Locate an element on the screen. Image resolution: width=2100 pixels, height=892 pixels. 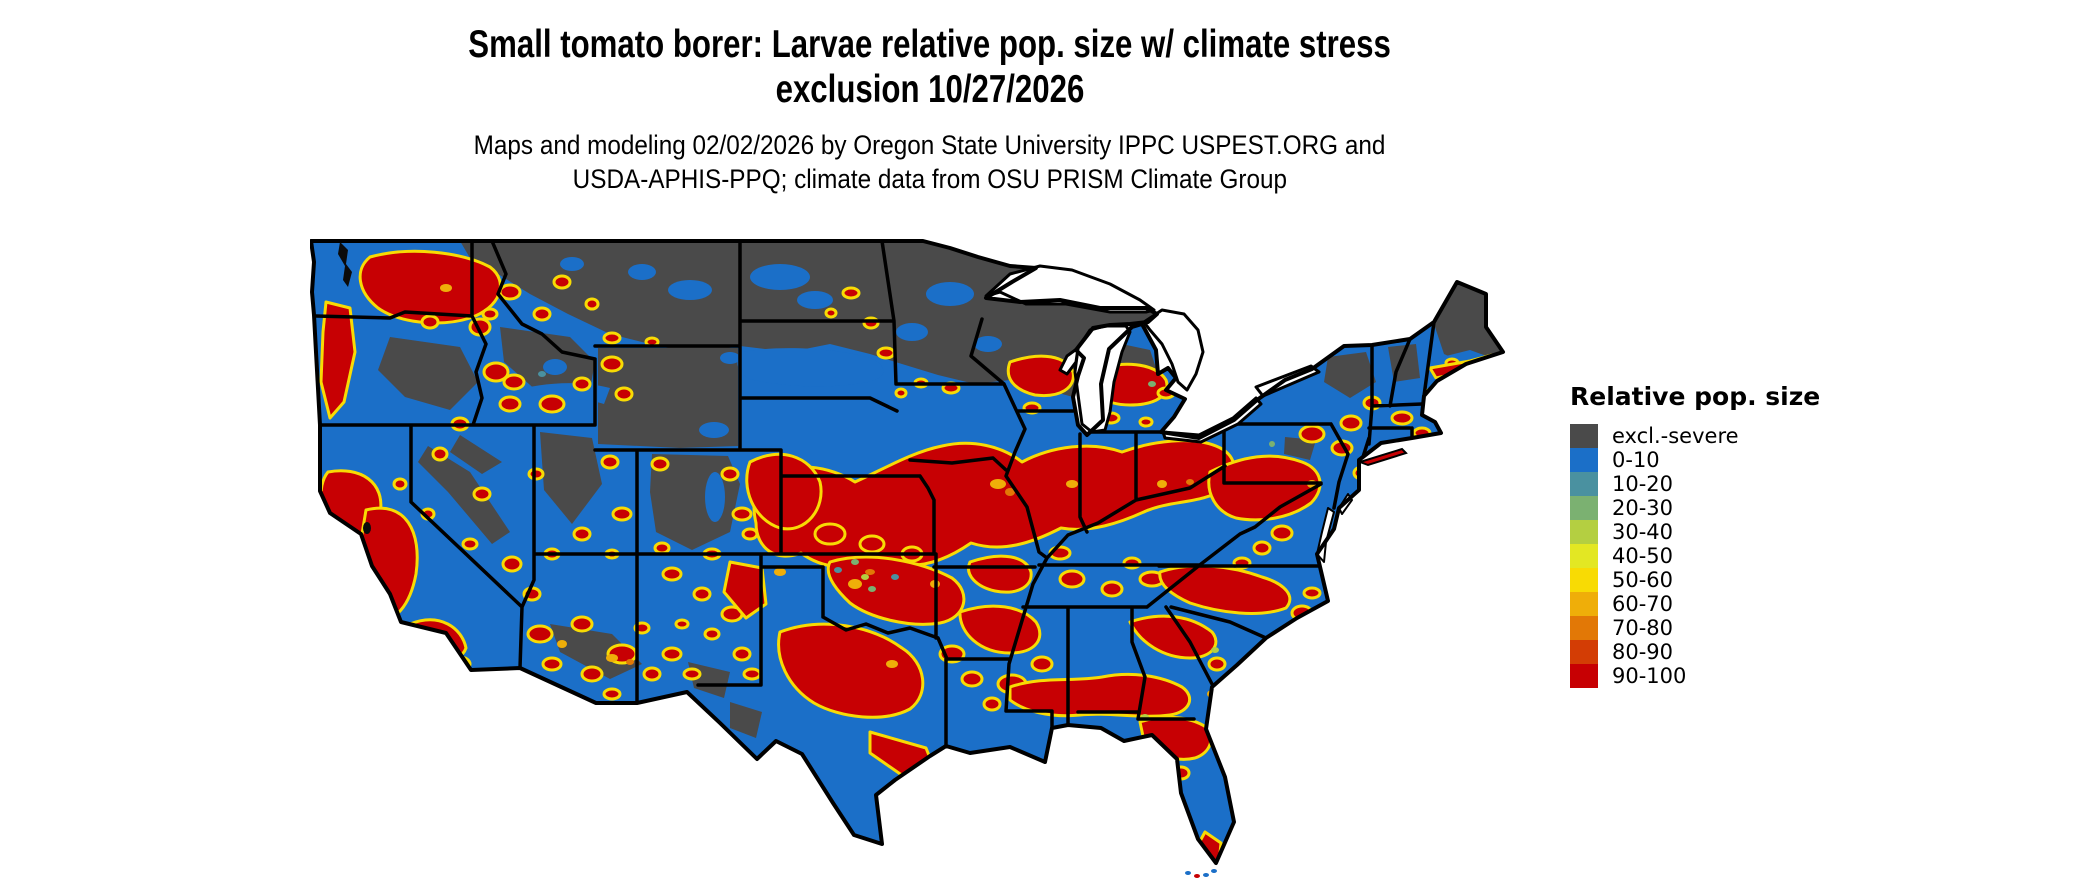
legend-item-excl-severe: excl.-severe is located at coordinates (1695, 436).